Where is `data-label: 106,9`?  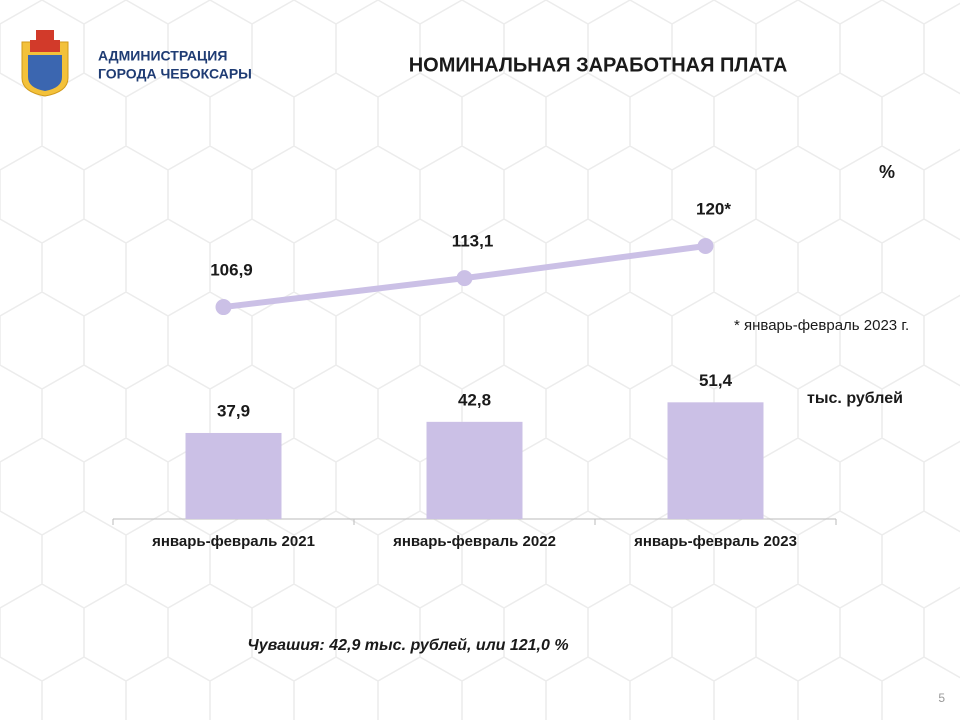
data-label: 106,9 is located at coordinates (231, 270).